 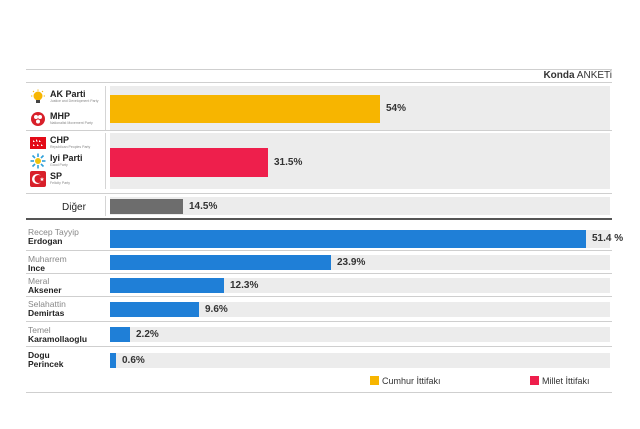 I want to click on data-label: 12.3%, so click(x=244, y=285).